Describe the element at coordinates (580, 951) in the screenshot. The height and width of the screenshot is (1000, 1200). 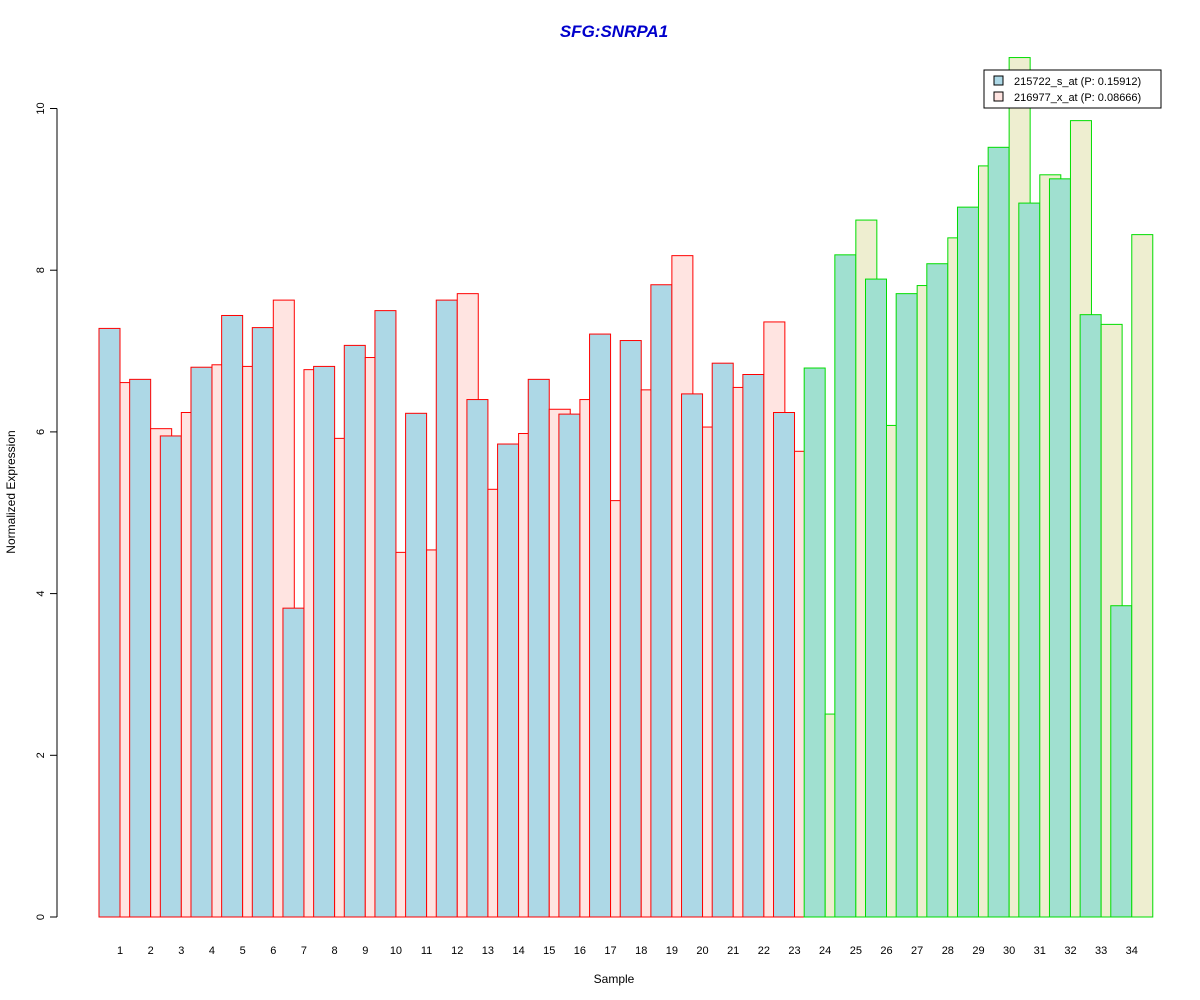
I see `x-tick-label: 16` at that location.